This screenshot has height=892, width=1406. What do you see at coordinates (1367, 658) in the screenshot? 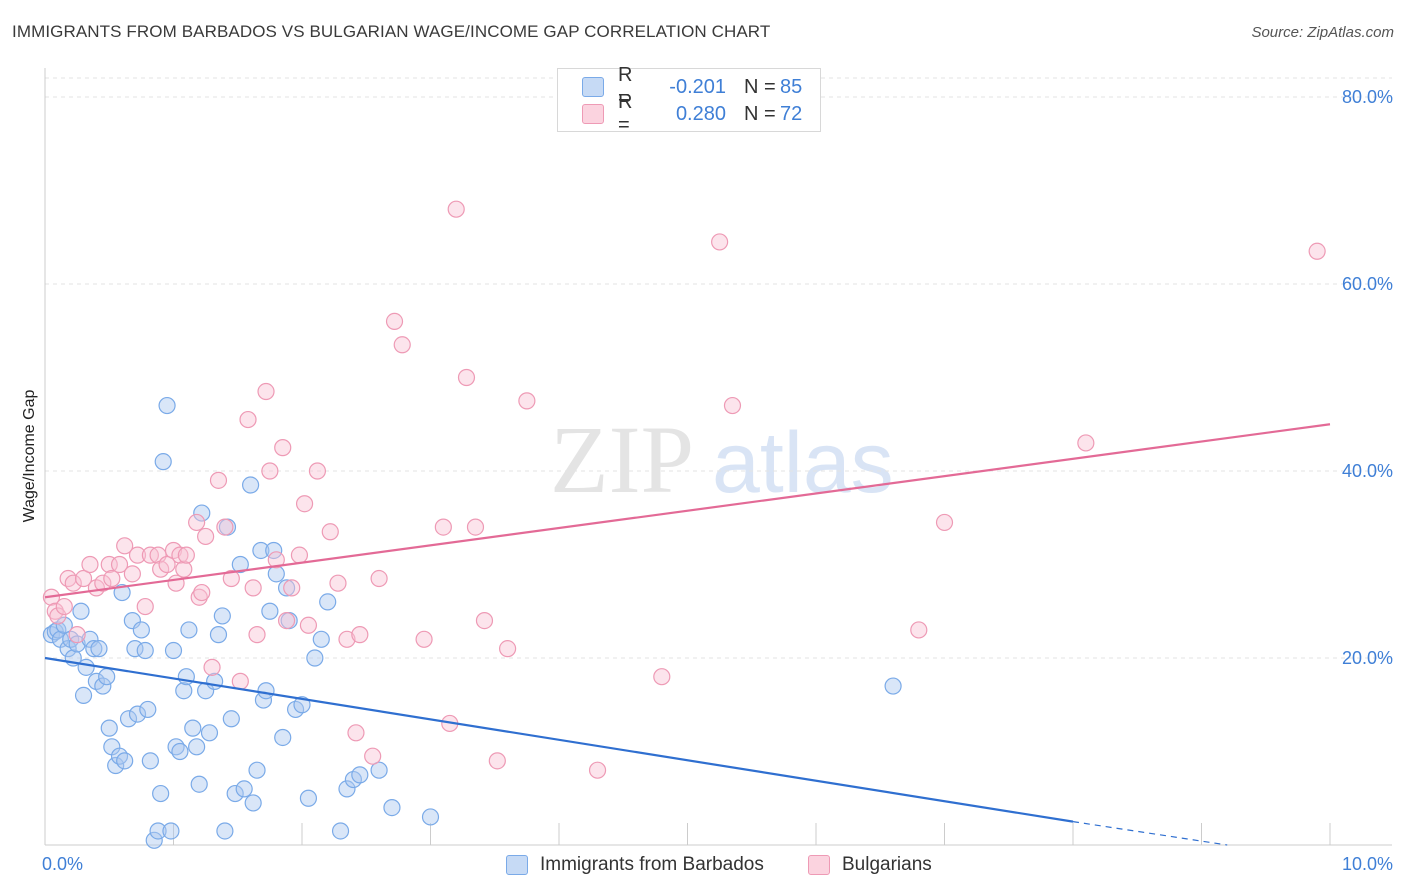
I see `y-tick-label: 20.0%` at bounding box center [1367, 658].